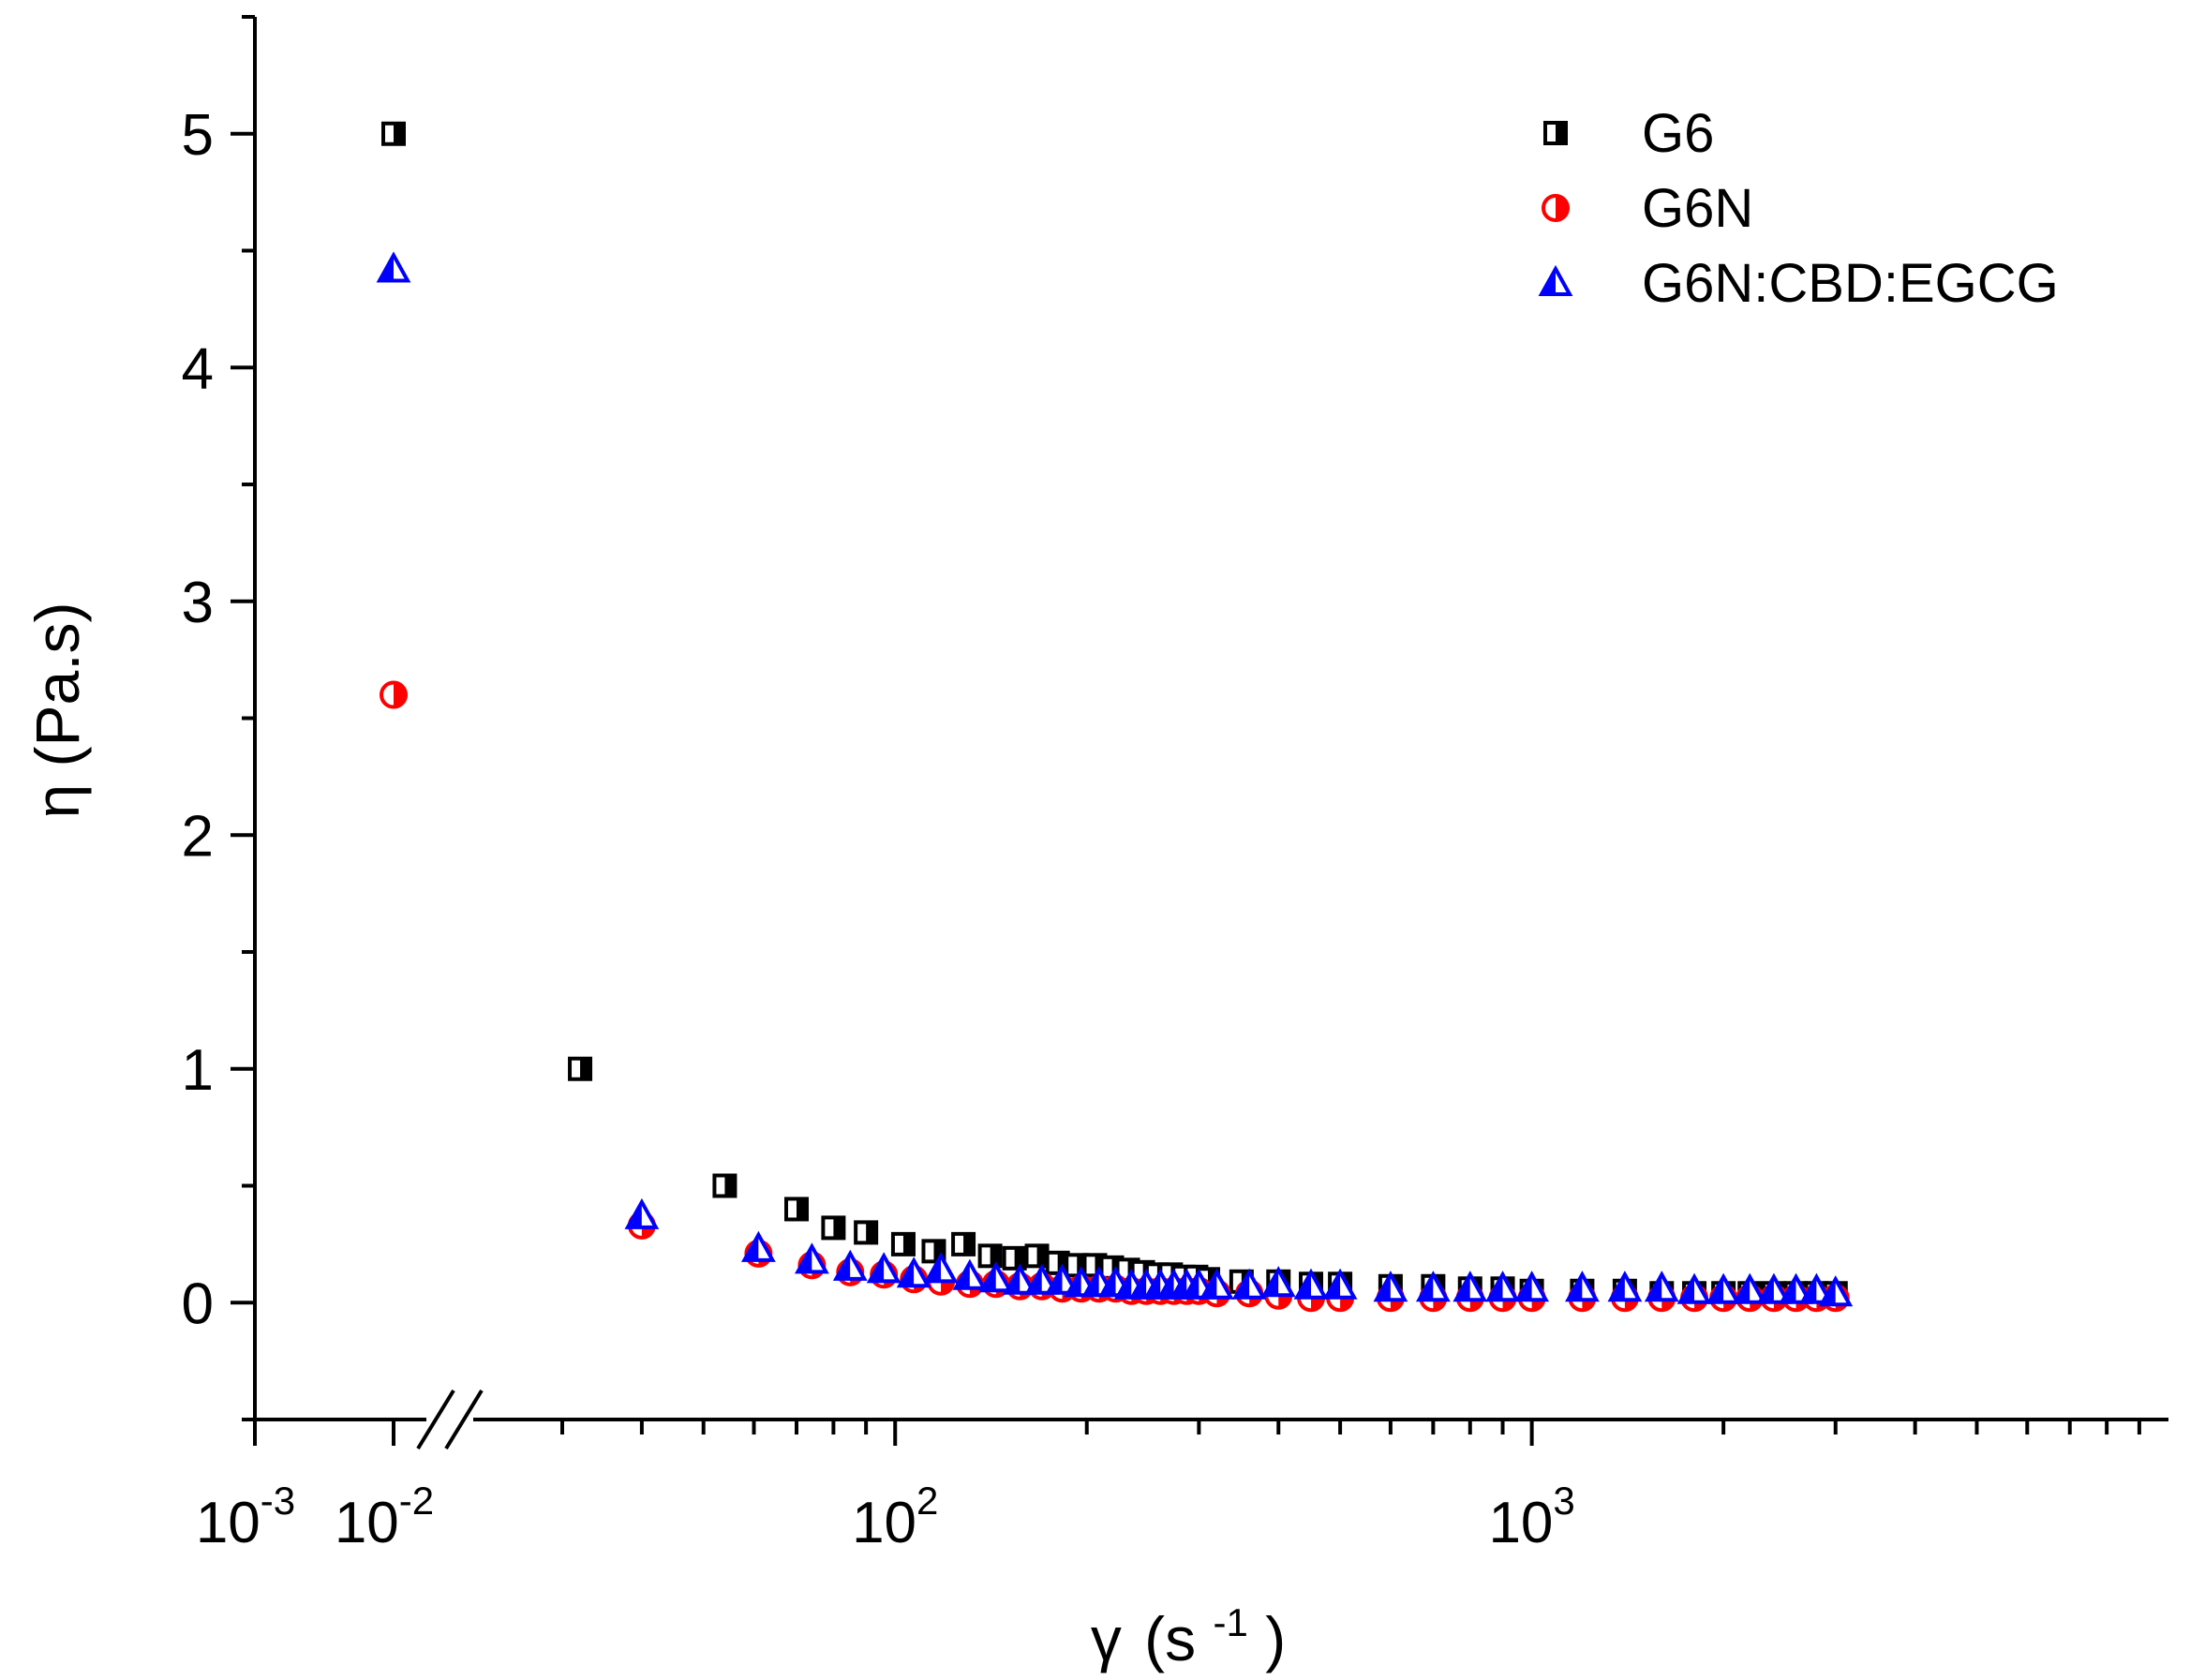 The image size is (2190, 1680). Describe the element at coordinates (1678, 133) in the screenshot. I see `legend-label: G6` at that location.